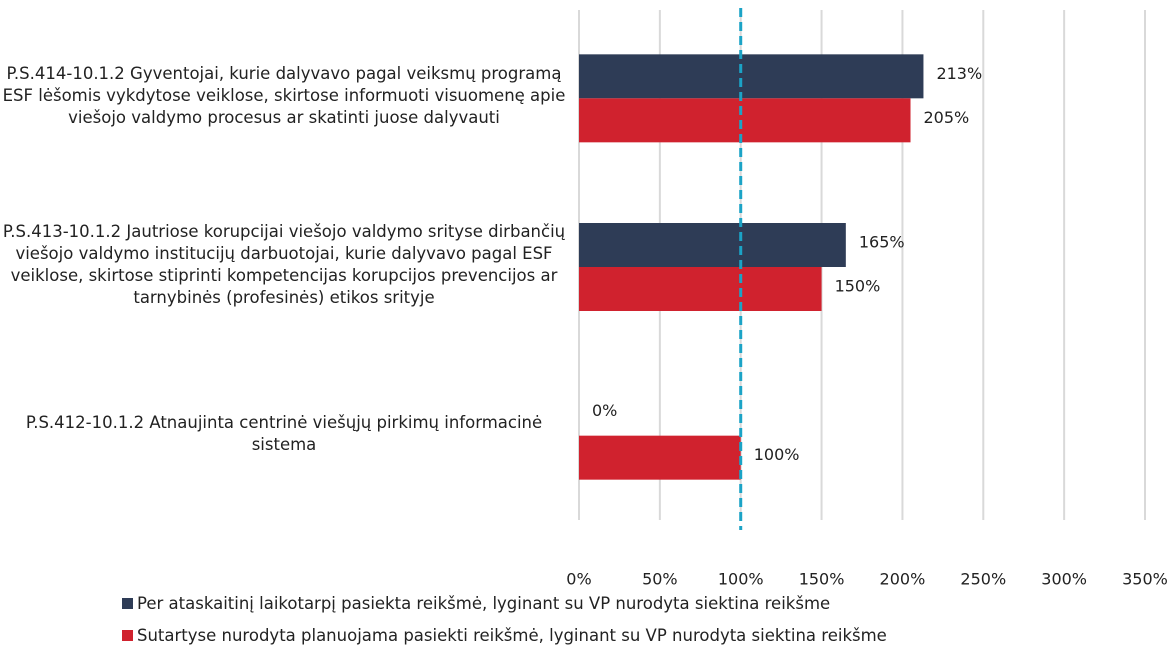 The image size is (1176, 657). What do you see at coordinates (1145, 579) in the screenshot?
I see `x-tick-label: 350%` at bounding box center [1145, 579].